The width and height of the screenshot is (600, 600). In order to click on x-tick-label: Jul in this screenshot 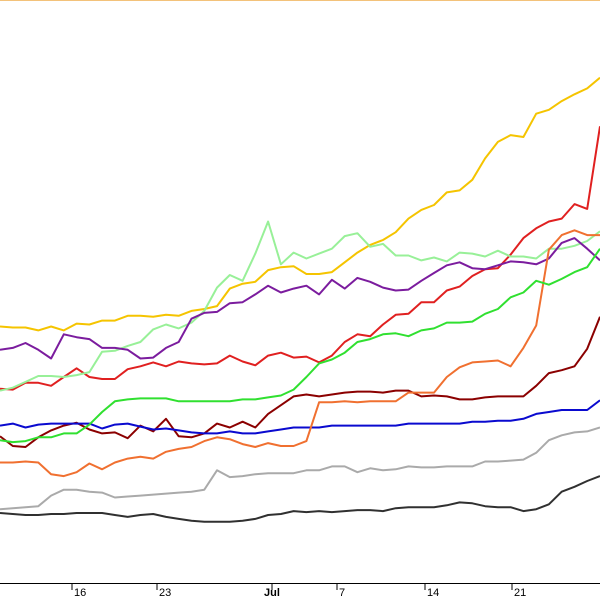, I will do `click(272, 593)`.